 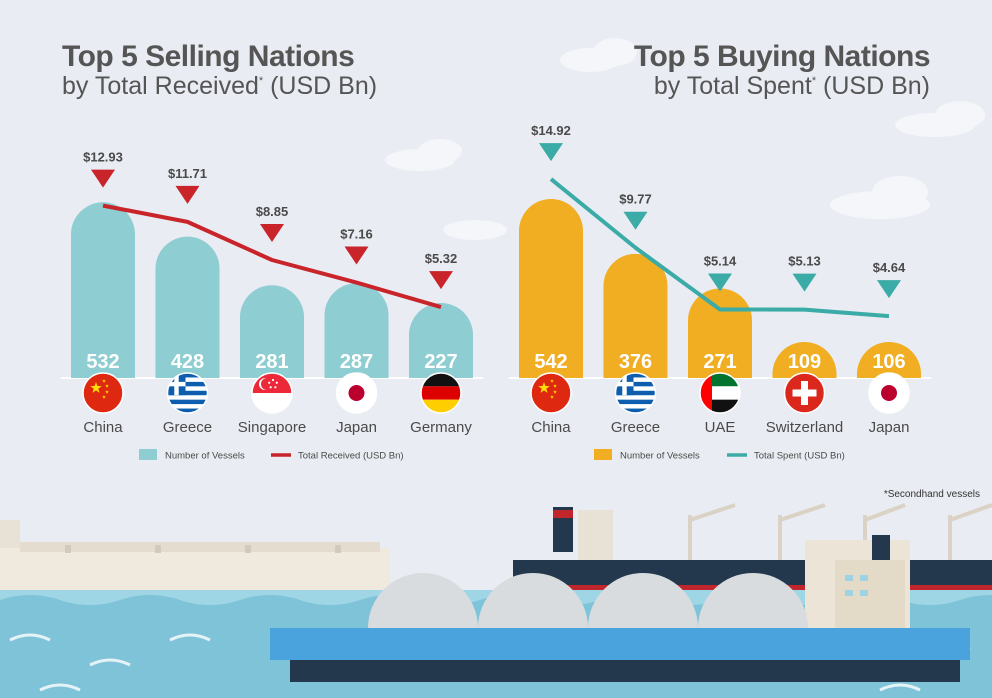 What do you see at coordinates (732, 86) in the screenshot?
I see `buying-subtitle-prefix: by Total Spent` at bounding box center [732, 86].